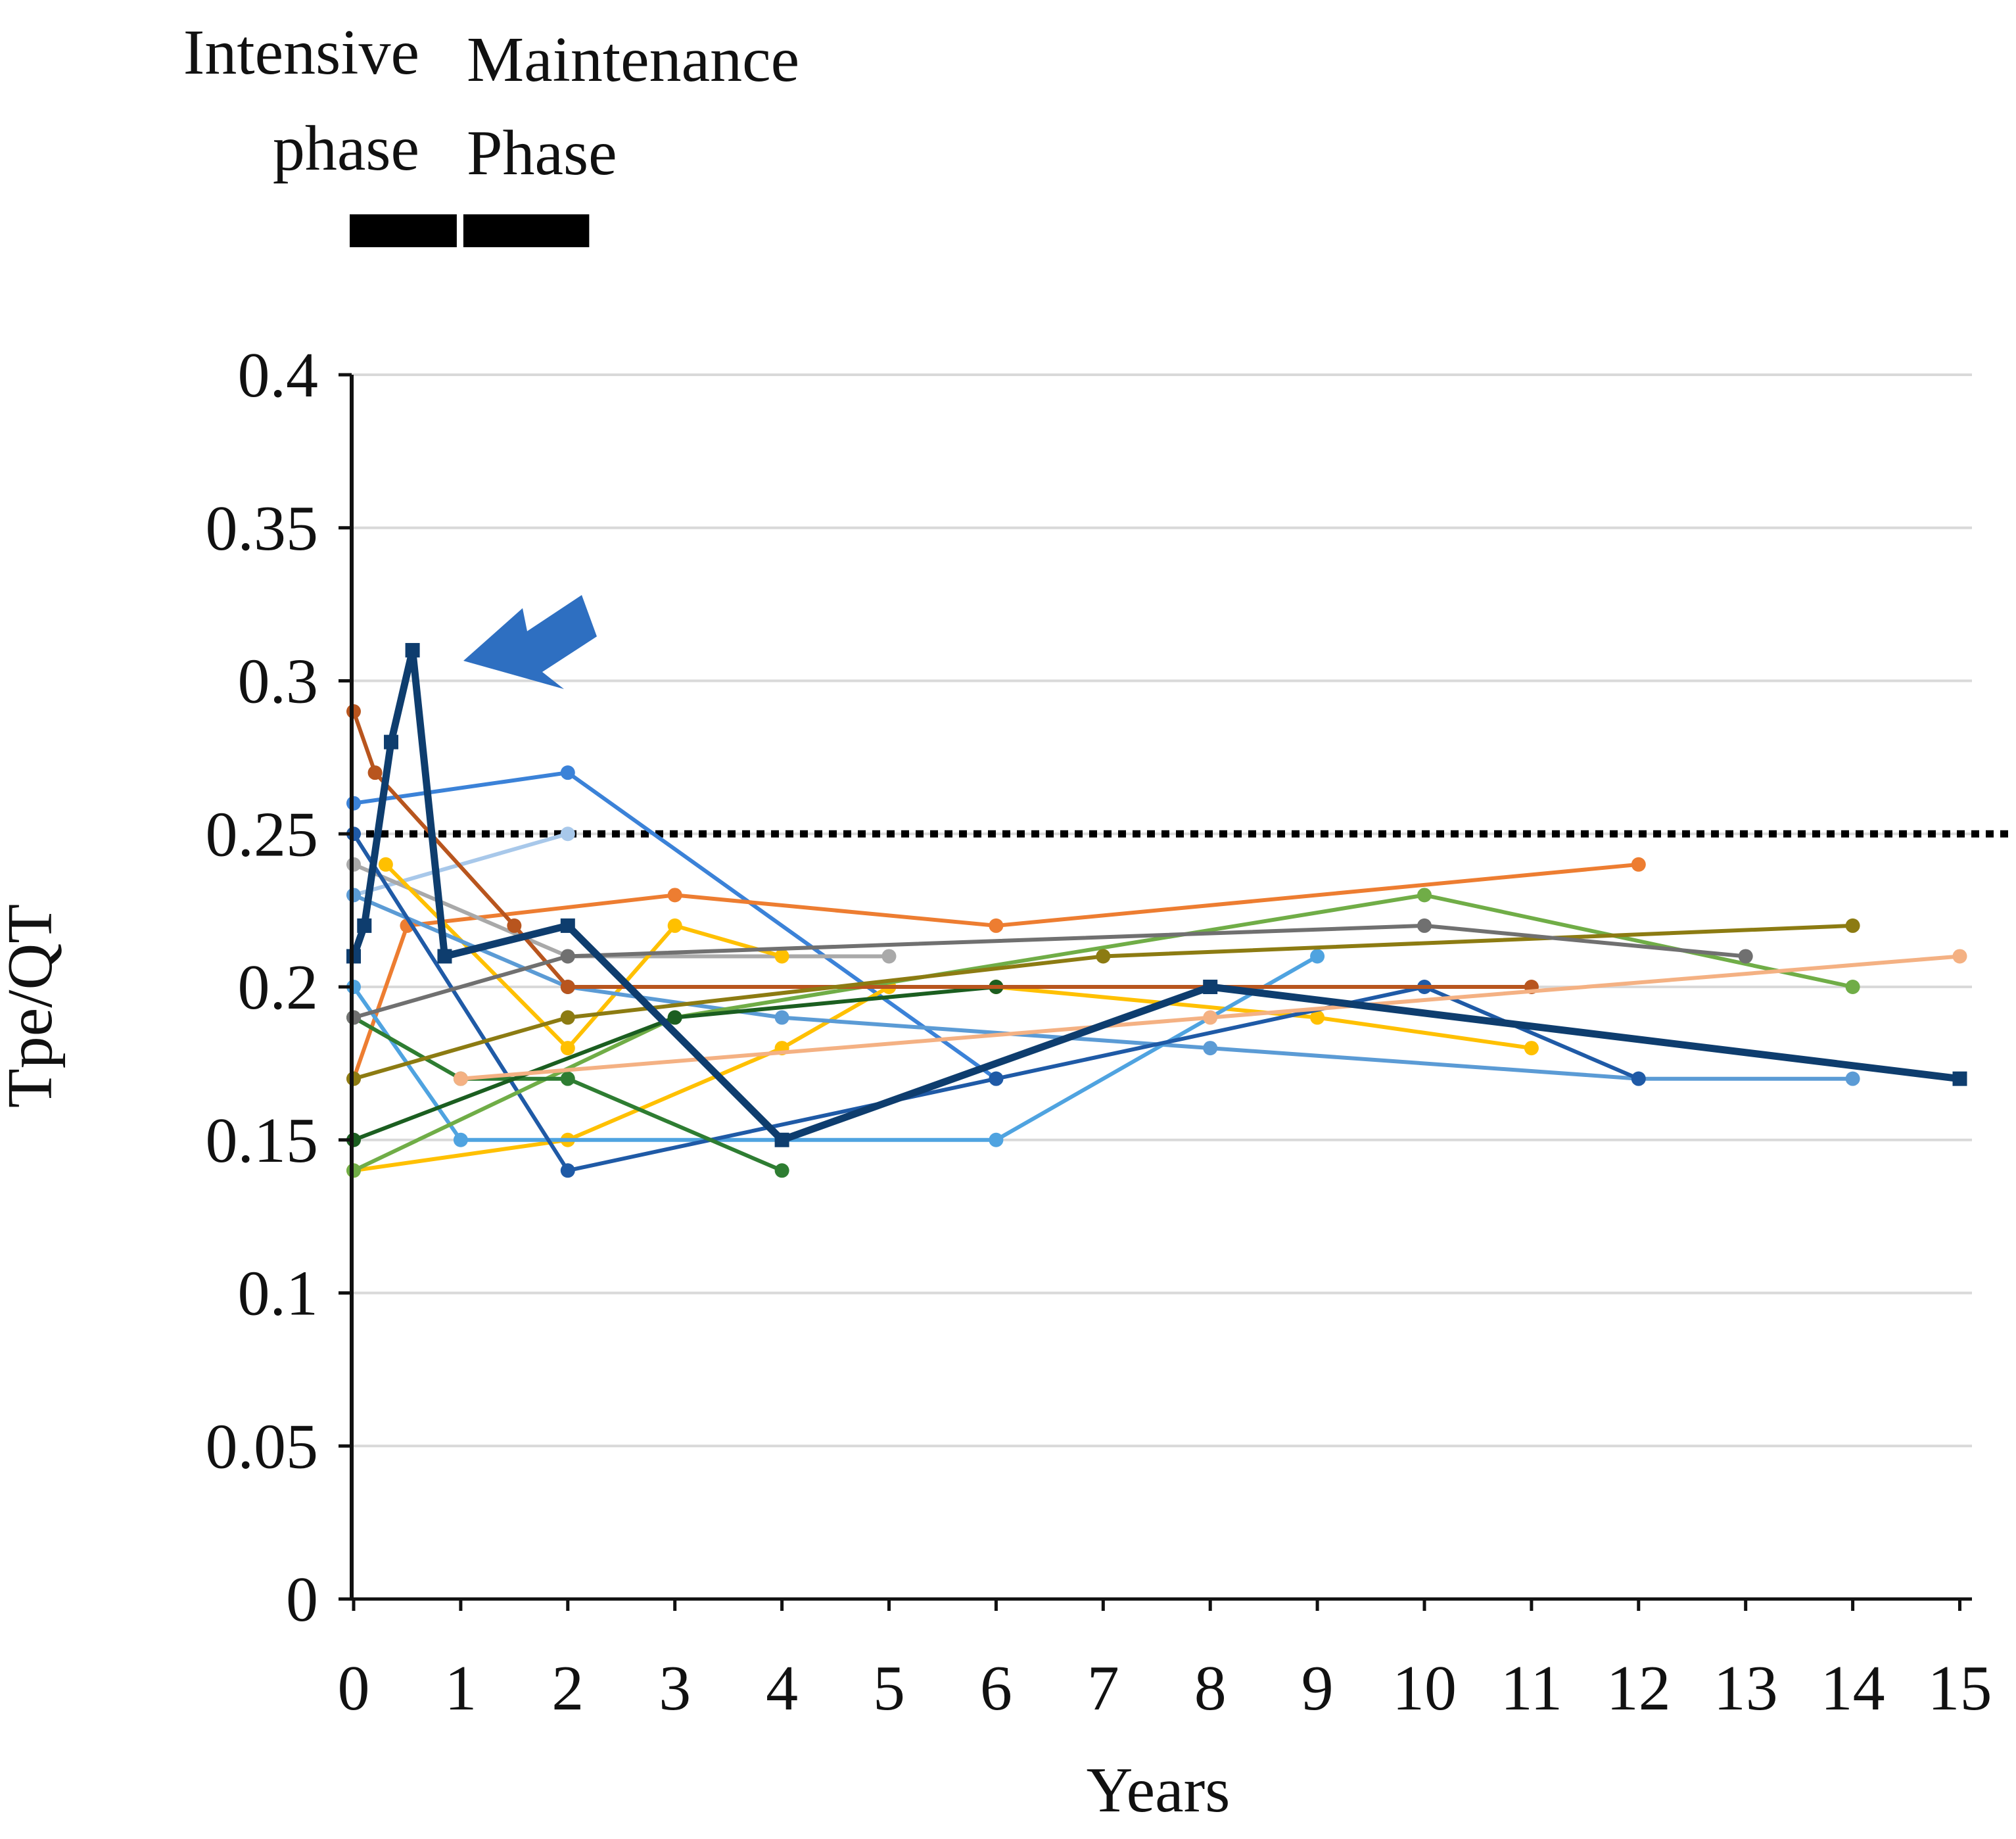 The width and height of the screenshot is (2016, 1839). What do you see at coordinates (460, 1689) in the screenshot?
I see `x-tick-label: 1` at bounding box center [460, 1689].